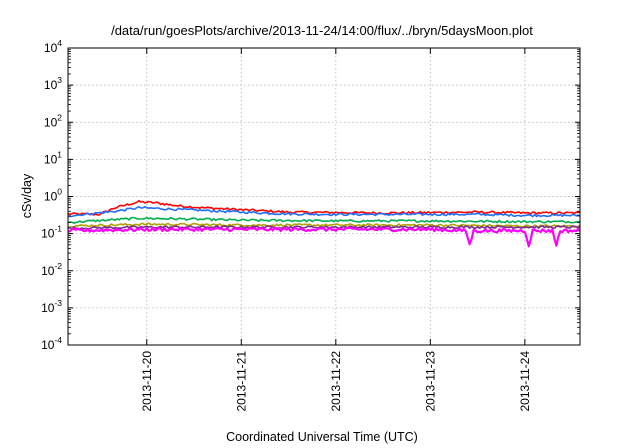 Image resolution: width=640 pixels, height=448 pixels. What do you see at coordinates (241, 381) in the screenshot?
I see `x-tick-label: 2013-11-21` at bounding box center [241, 381].